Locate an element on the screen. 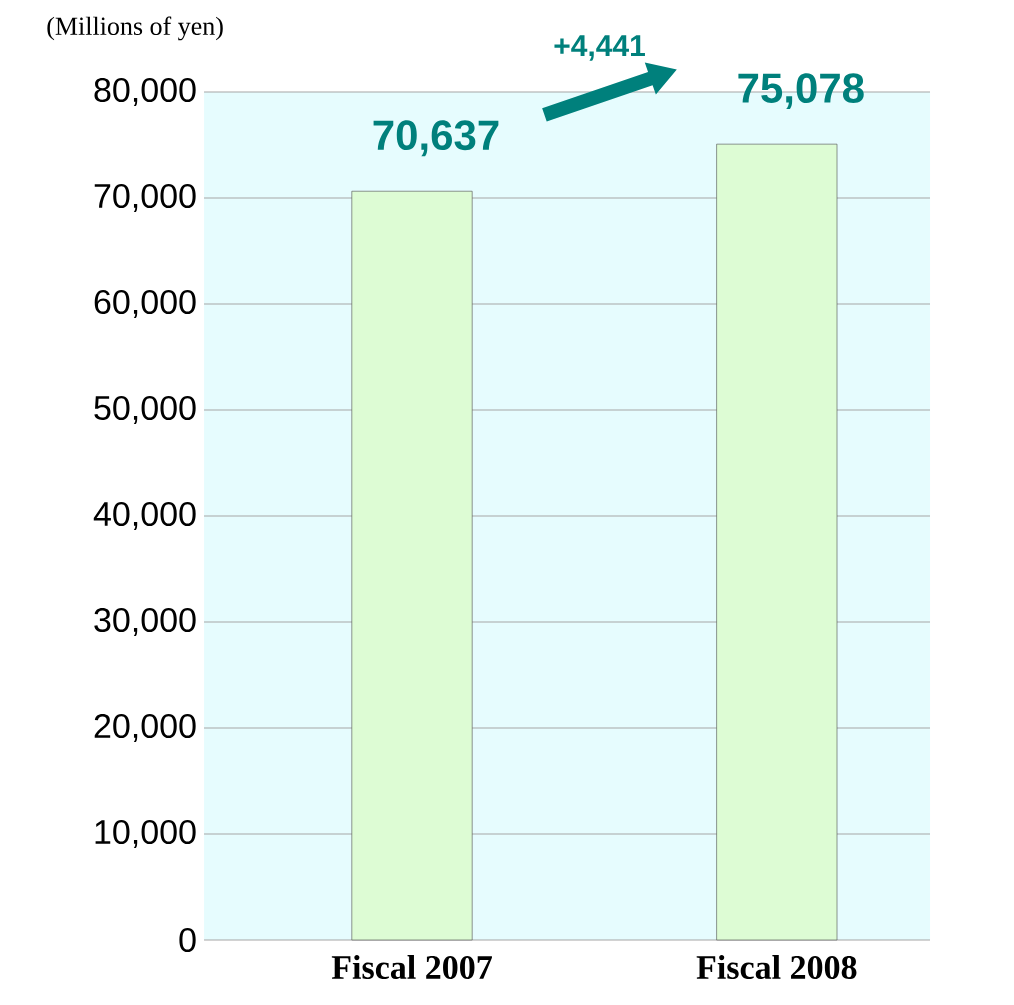 The width and height of the screenshot is (1014, 1005). y-tick-label: 40,000 is located at coordinates (144, 516).